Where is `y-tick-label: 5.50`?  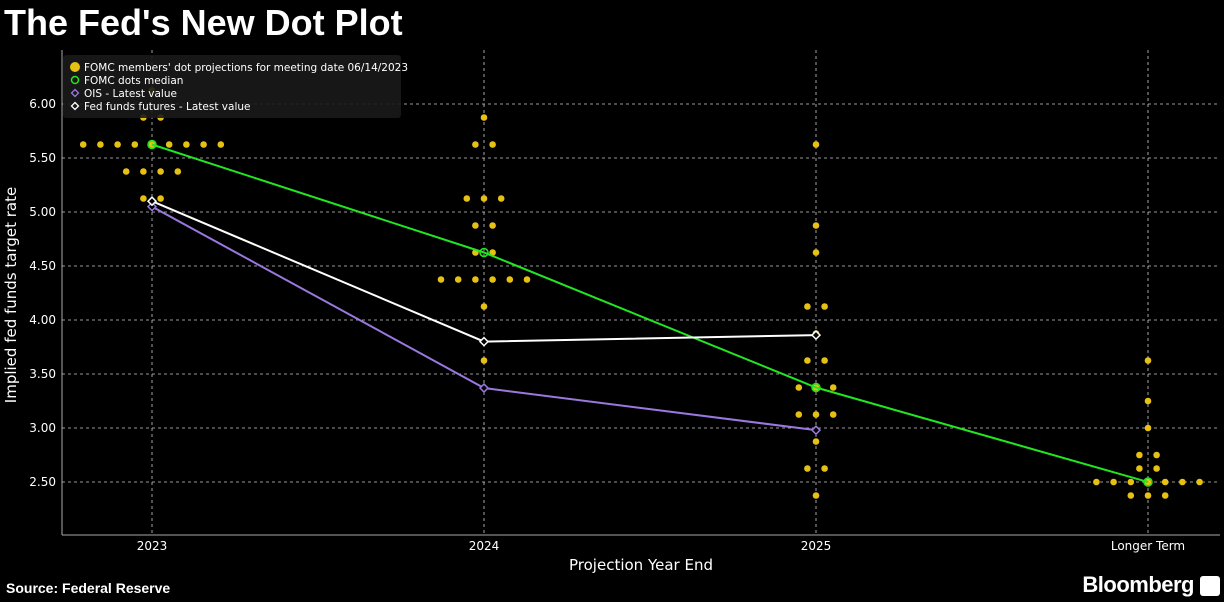 y-tick-label: 5.50 is located at coordinates (42, 158).